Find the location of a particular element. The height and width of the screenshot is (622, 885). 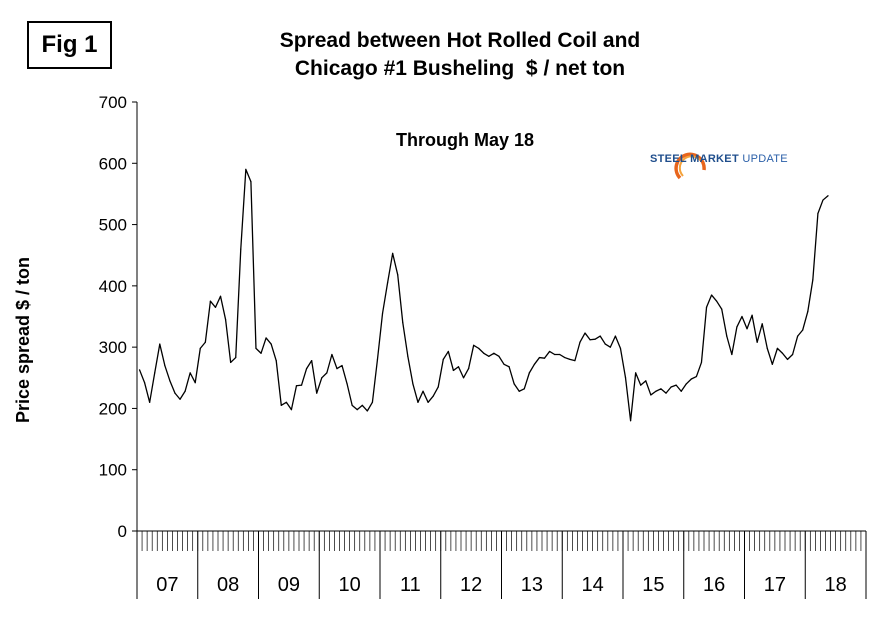

annotation-through-date: Through May 18 is located at coordinates (465, 140).